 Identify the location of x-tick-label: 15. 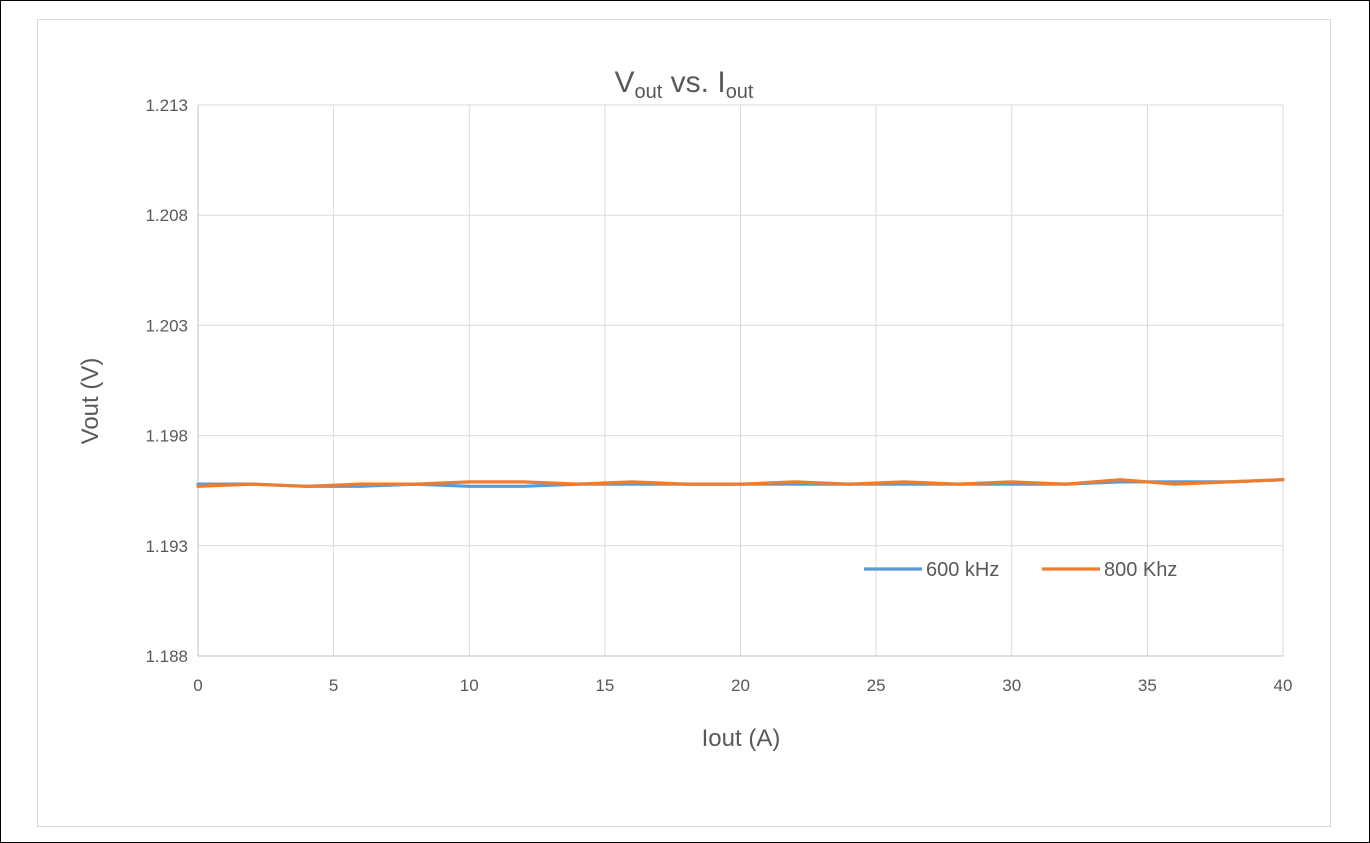
(604, 685).